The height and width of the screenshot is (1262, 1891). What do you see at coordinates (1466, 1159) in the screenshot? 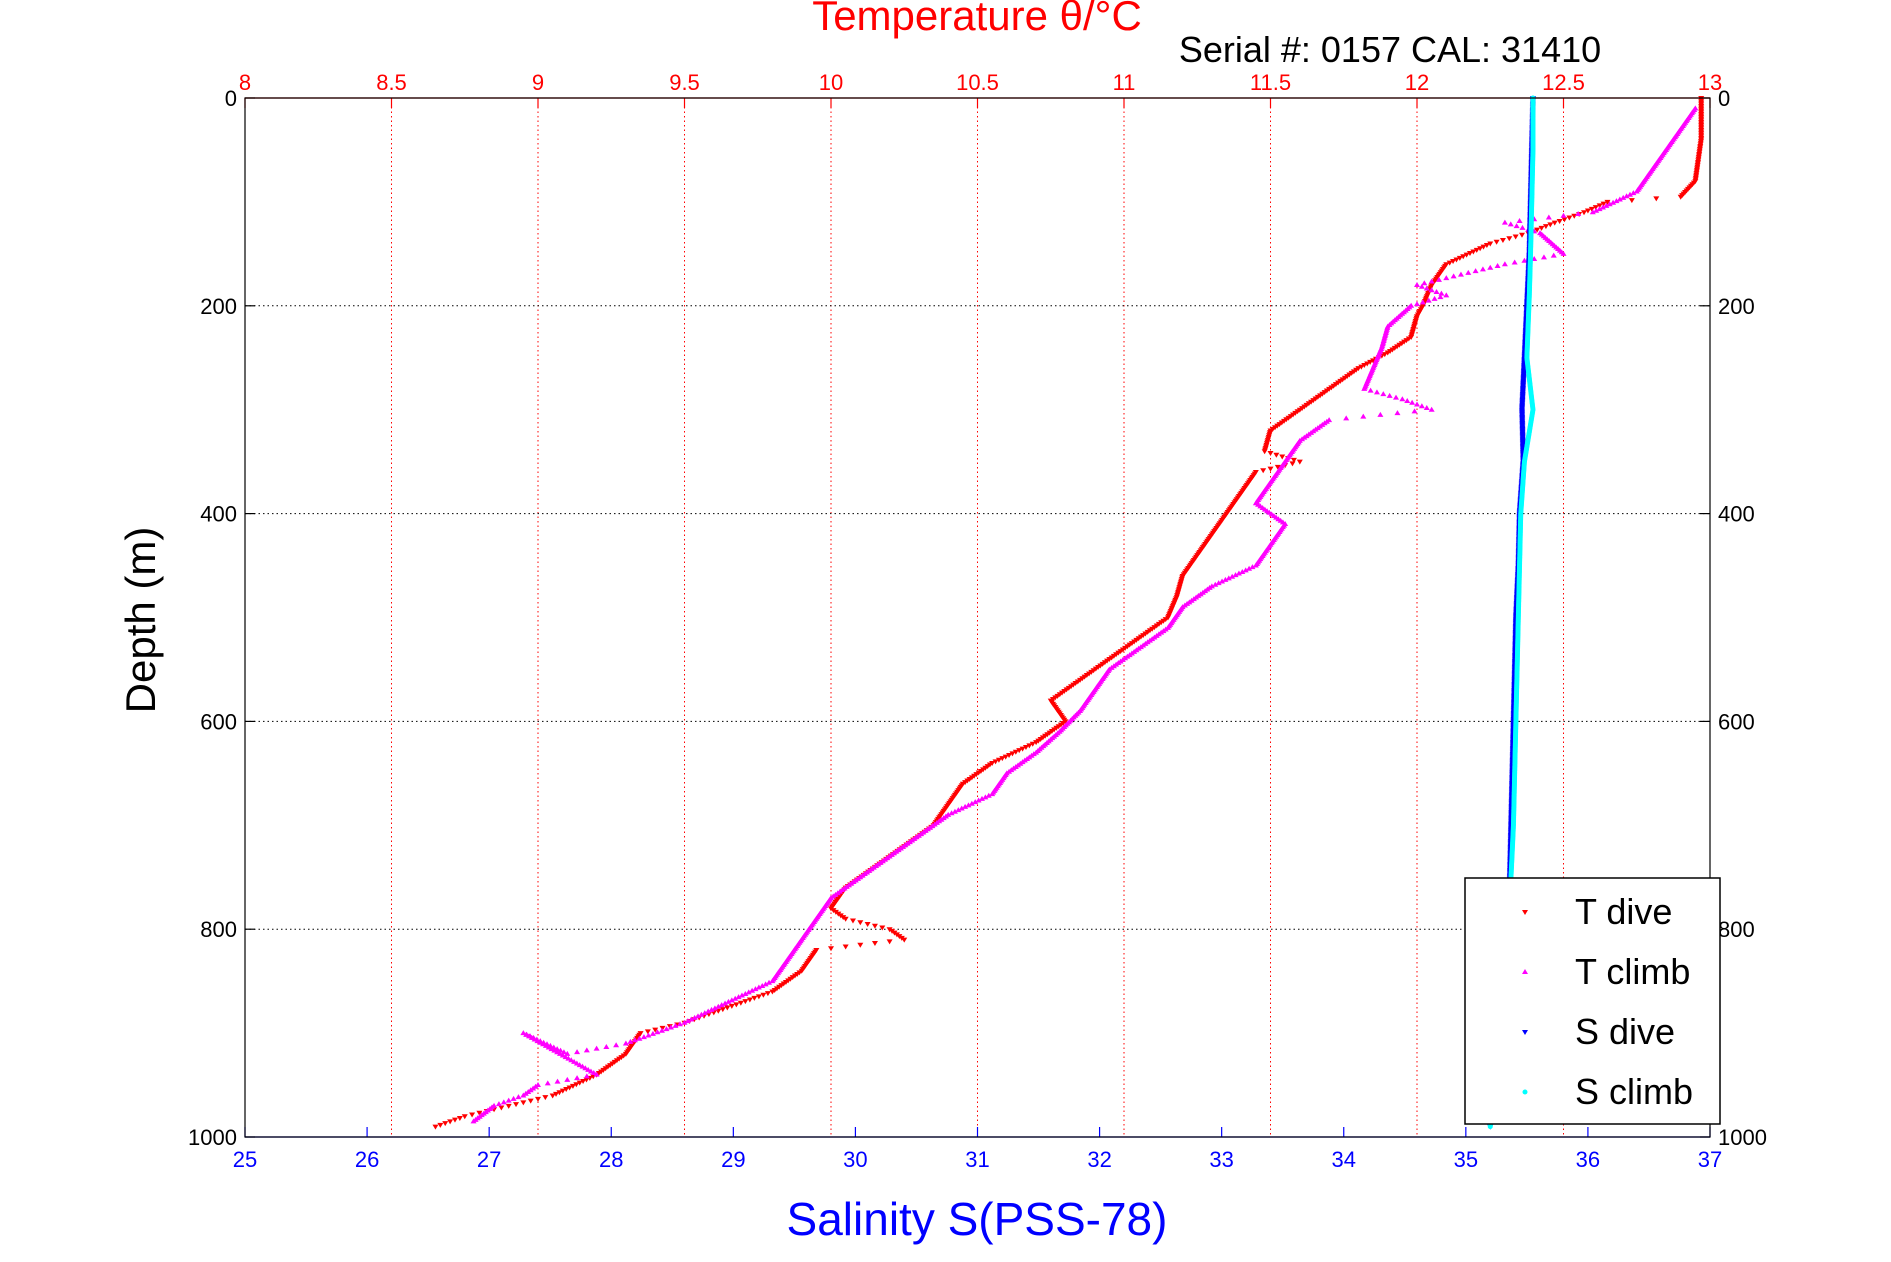
I see `sal-tick-label: 35` at bounding box center [1466, 1159].